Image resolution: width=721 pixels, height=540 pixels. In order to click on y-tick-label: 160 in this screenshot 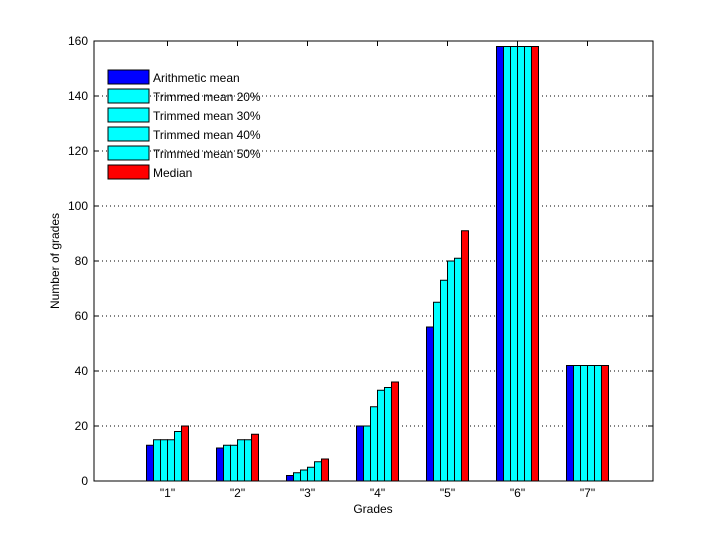, I will do `click(78, 41)`.